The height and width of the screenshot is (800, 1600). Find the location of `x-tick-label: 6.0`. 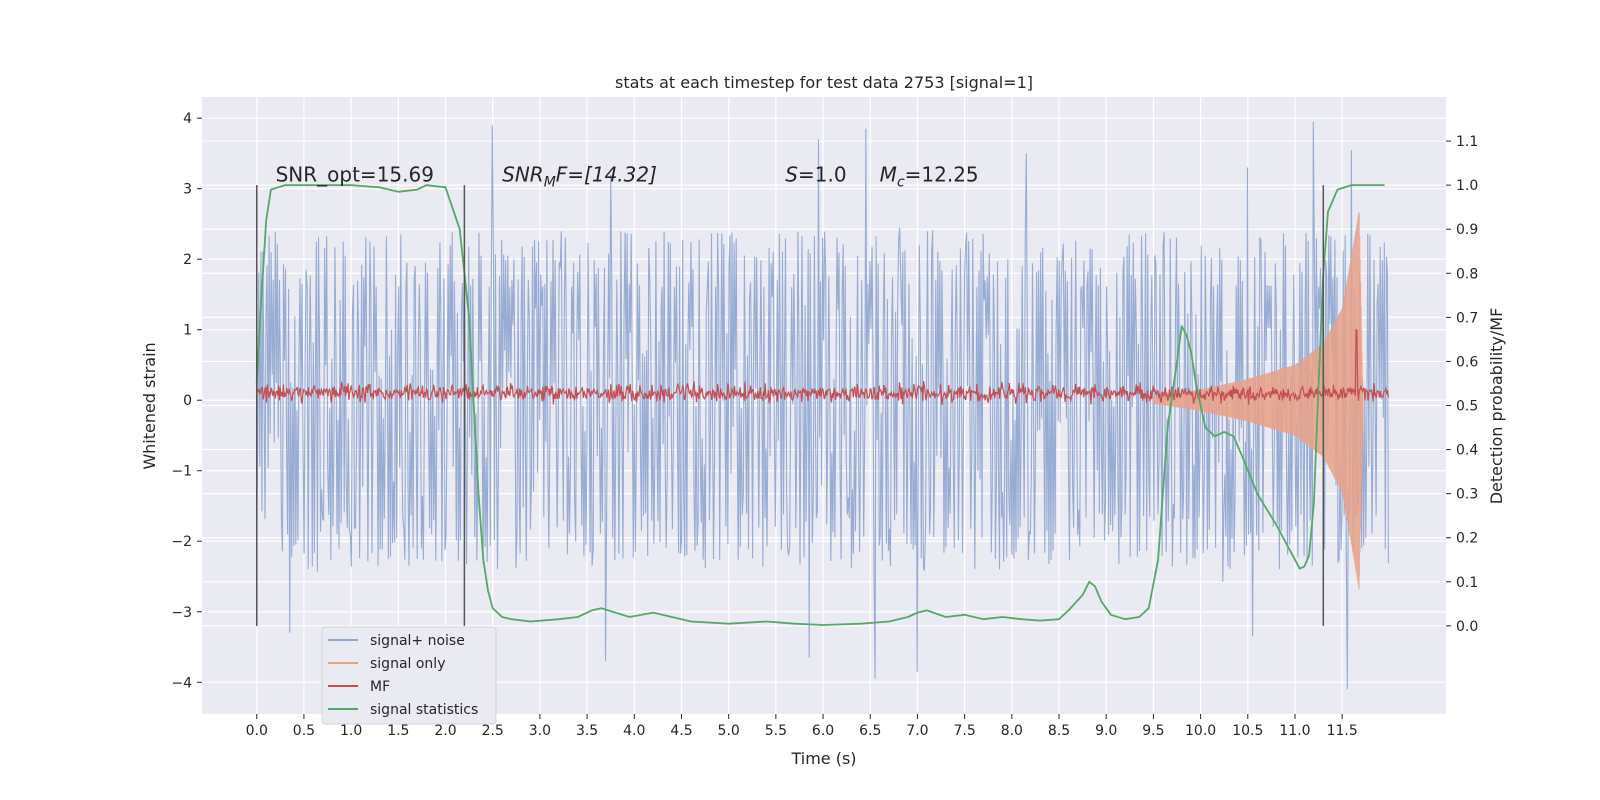

x-tick-label: 6.0 is located at coordinates (823, 731).